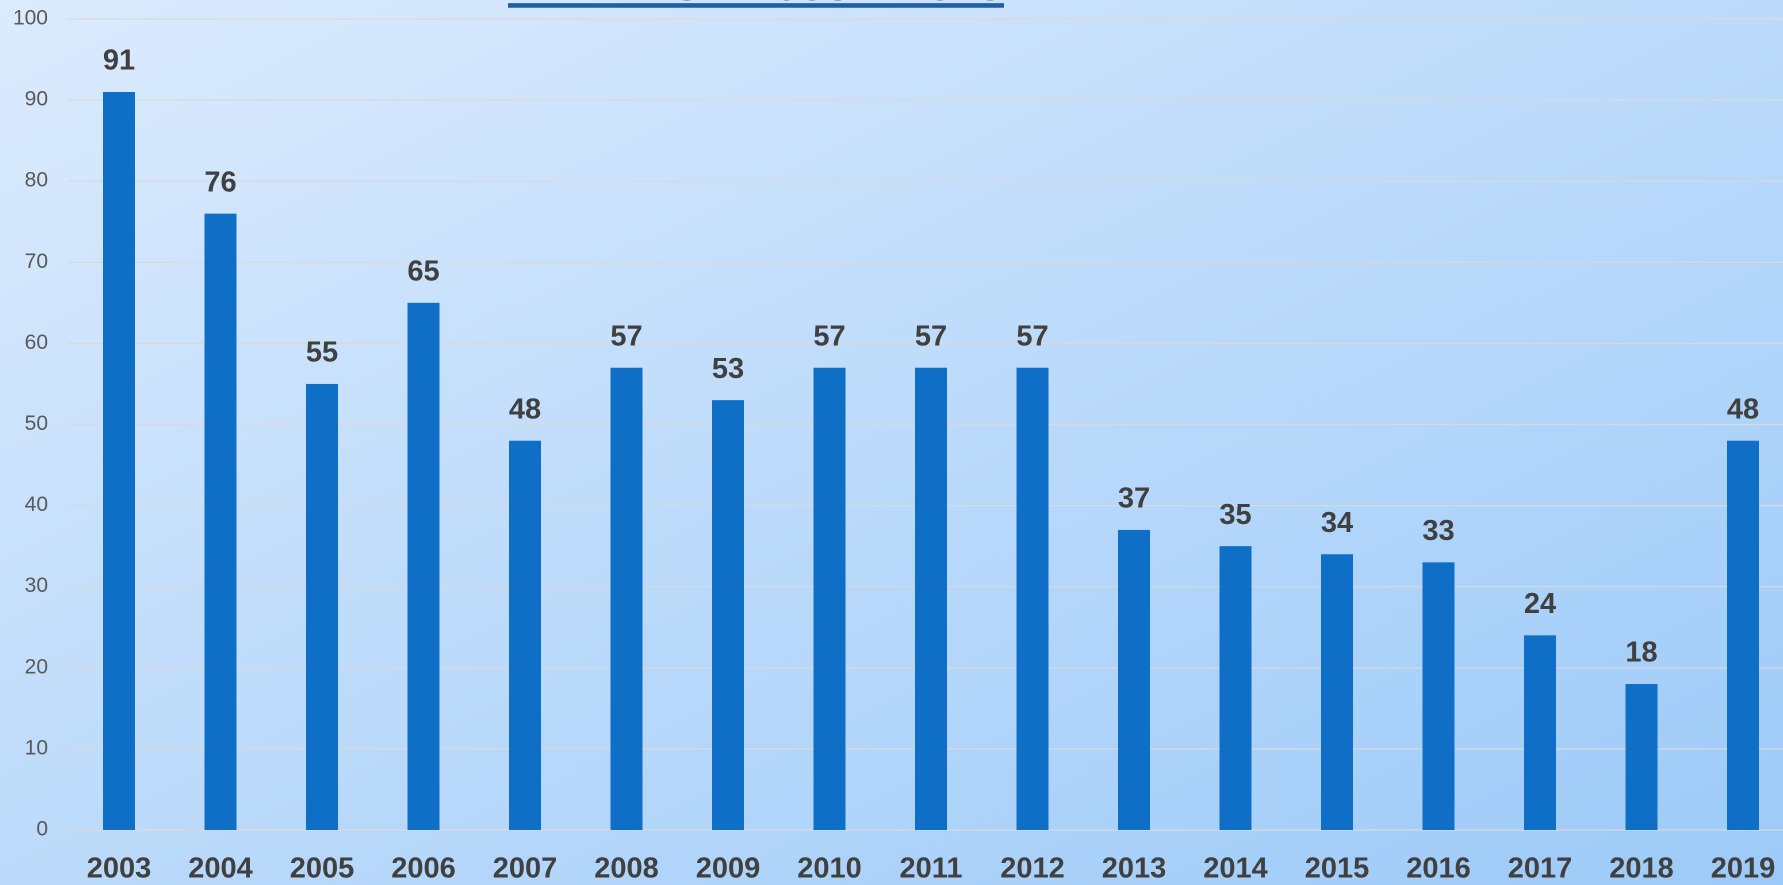 The image size is (1783, 885). Describe the element at coordinates (1540, 869) in the screenshot. I see `x-tick-label: 2017` at that location.